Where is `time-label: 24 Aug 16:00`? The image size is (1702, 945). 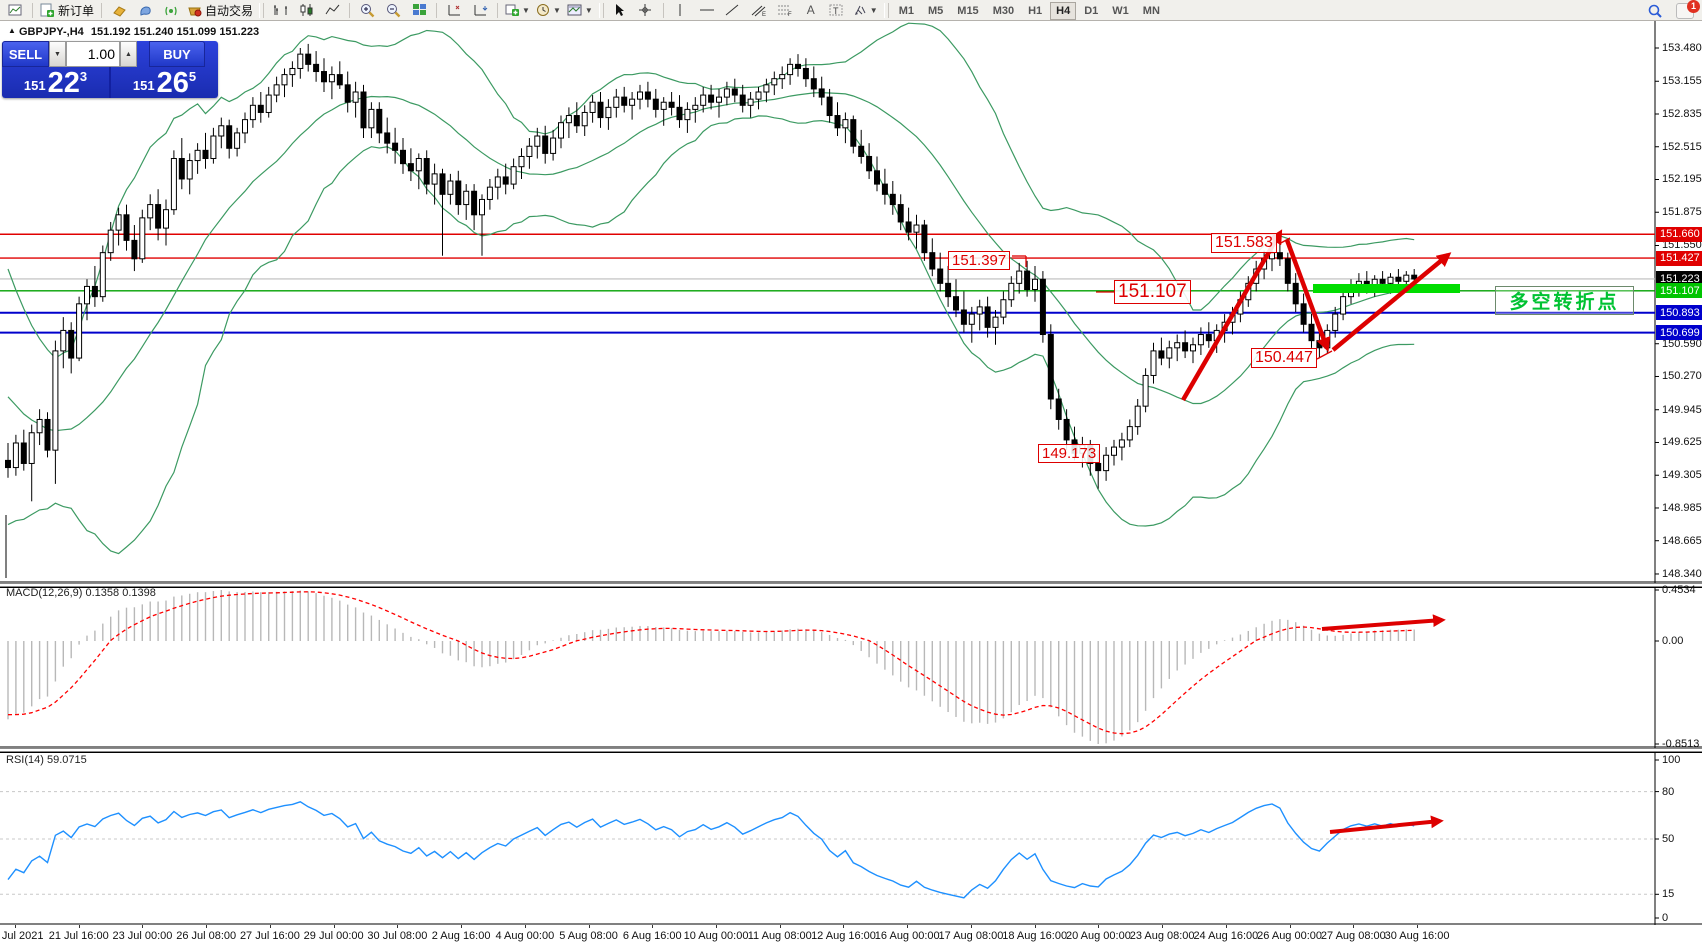 time-label: 24 Aug 16:00 is located at coordinates (1226, 936).